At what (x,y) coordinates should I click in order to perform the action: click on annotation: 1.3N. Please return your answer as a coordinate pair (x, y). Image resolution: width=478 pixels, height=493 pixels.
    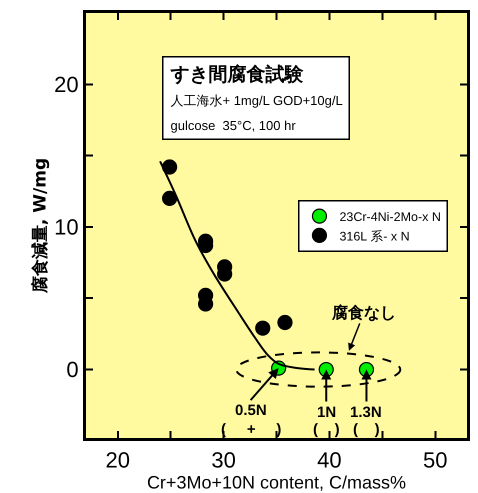
    Looking at the image, I should click on (366, 412).